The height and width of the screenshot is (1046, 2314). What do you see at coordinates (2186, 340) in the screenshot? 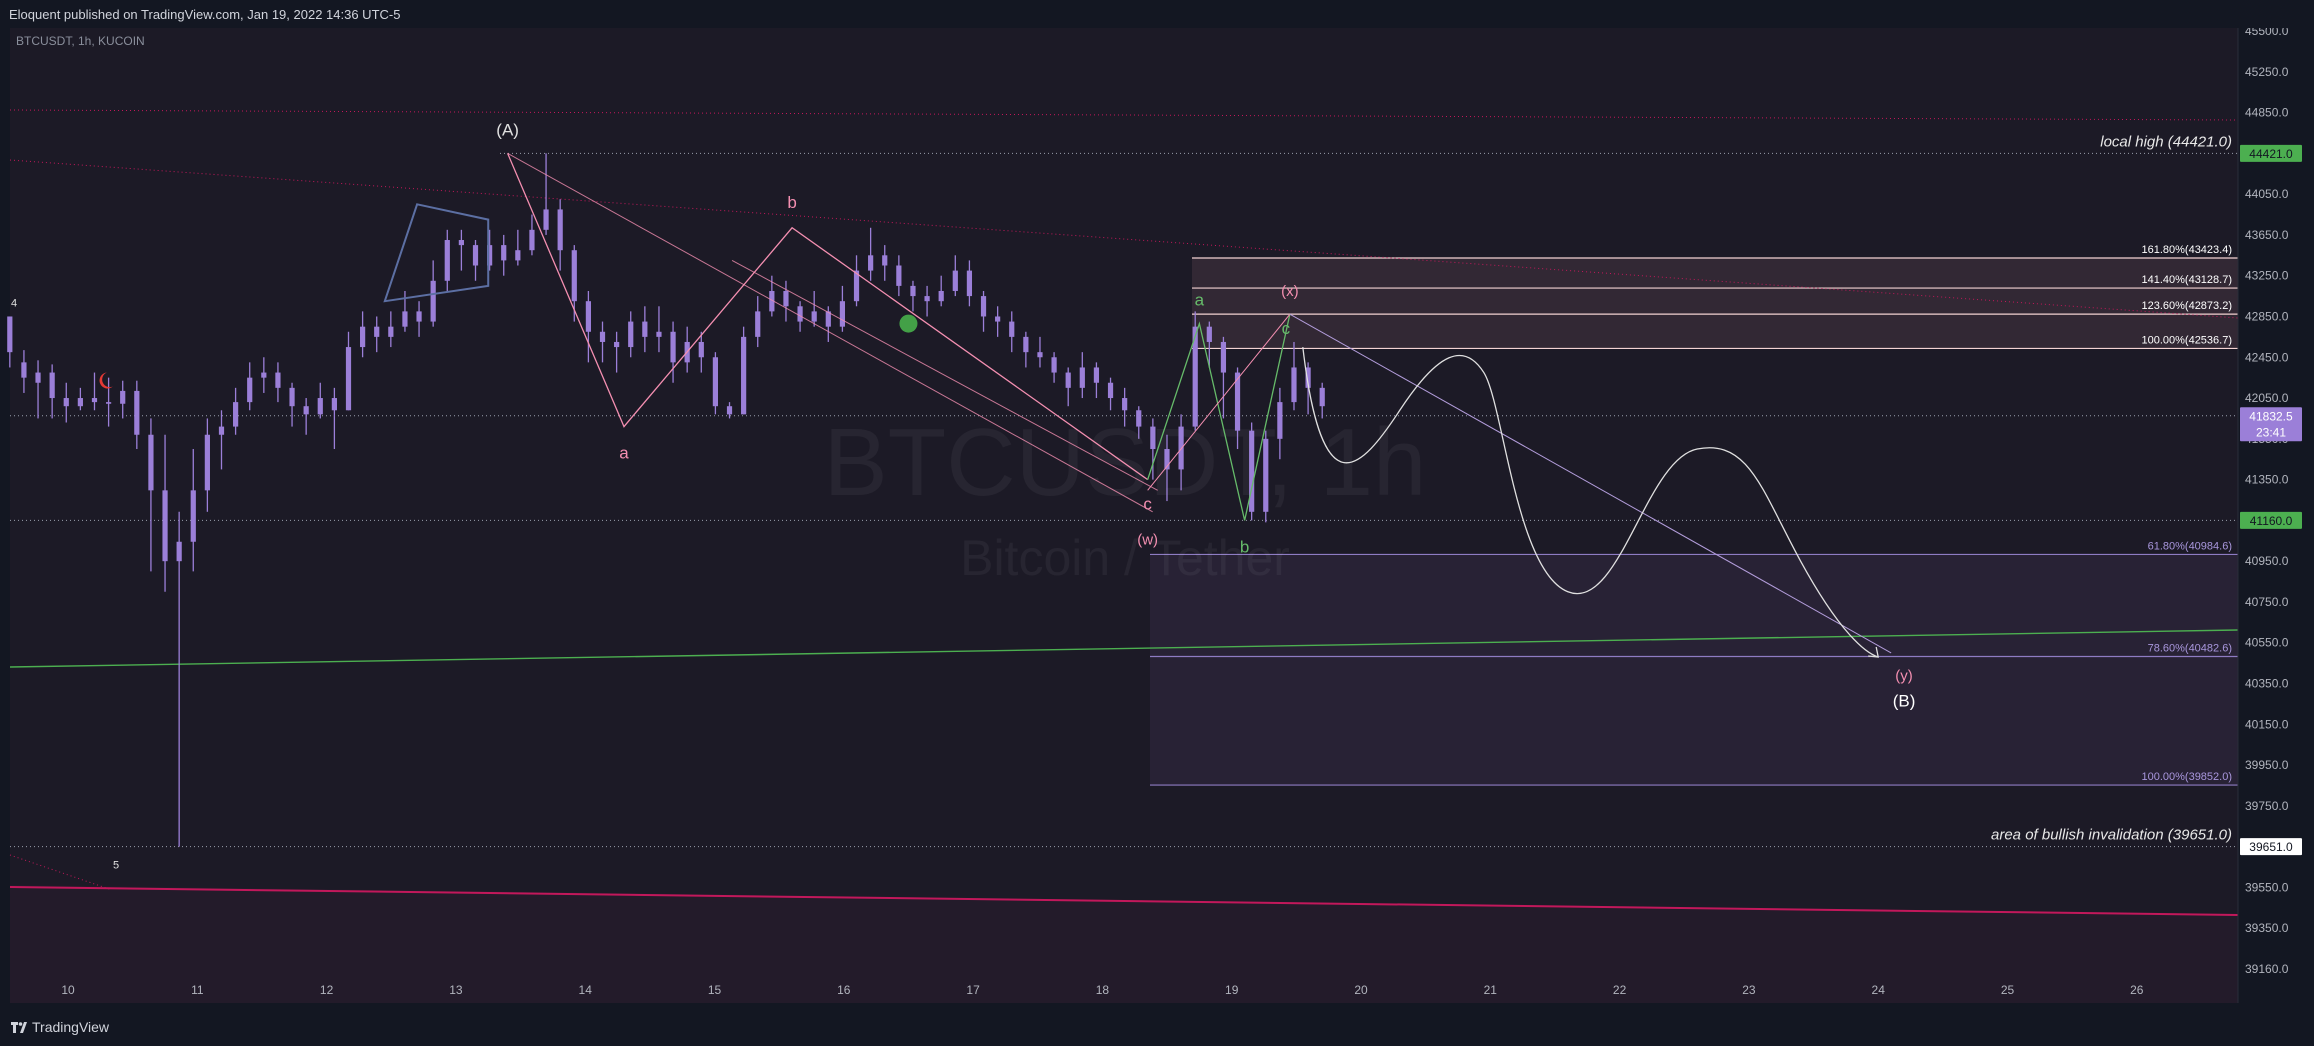
I see `fib-label-100-upper: 100.00%(42536.7)` at bounding box center [2186, 340].